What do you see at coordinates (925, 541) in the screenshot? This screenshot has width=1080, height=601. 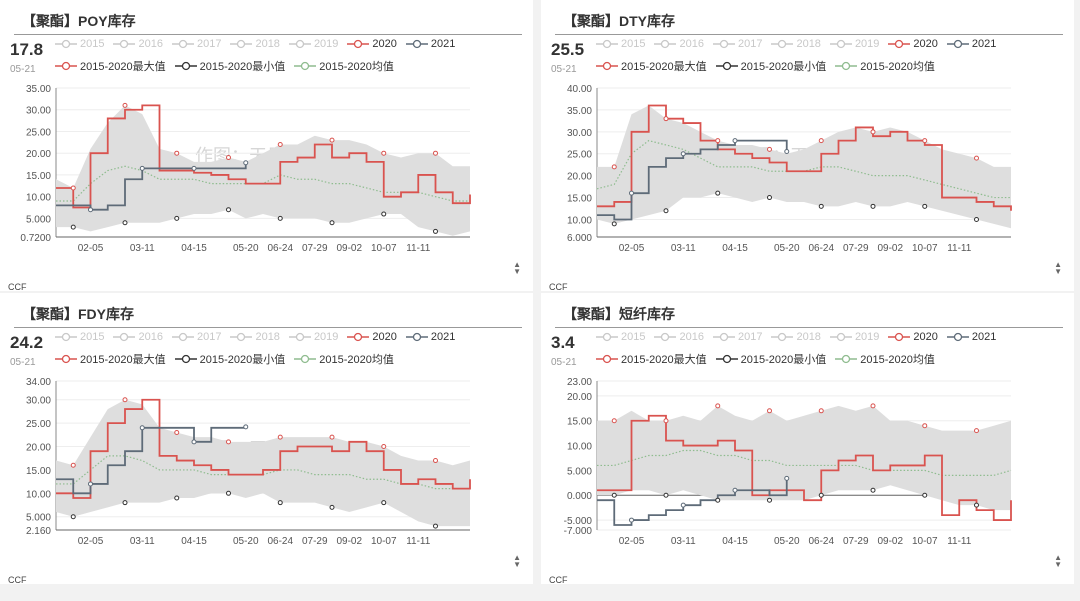 I see `x-tick-label: 10-07` at bounding box center [925, 541].